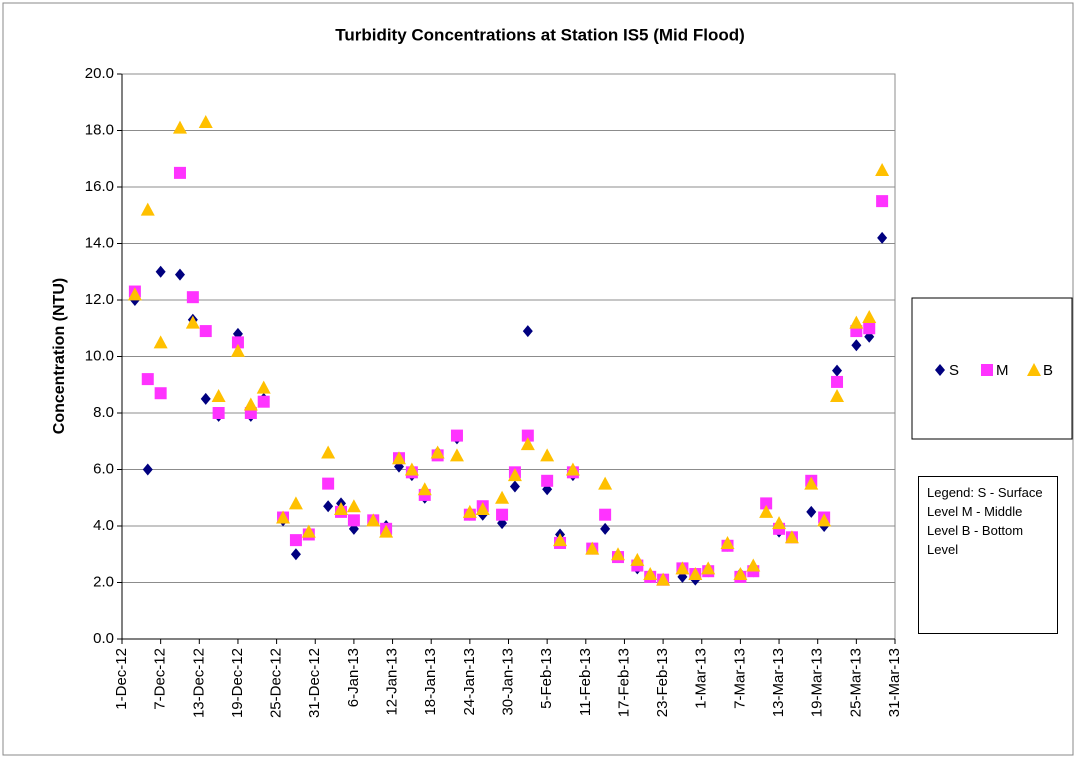 Image resolution: width=1082 pixels, height=757 pixels. What do you see at coordinates (817, 682) in the screenshot?
I see `x-tick-label: 19-Mar-13` at bounding box center [817, 682].